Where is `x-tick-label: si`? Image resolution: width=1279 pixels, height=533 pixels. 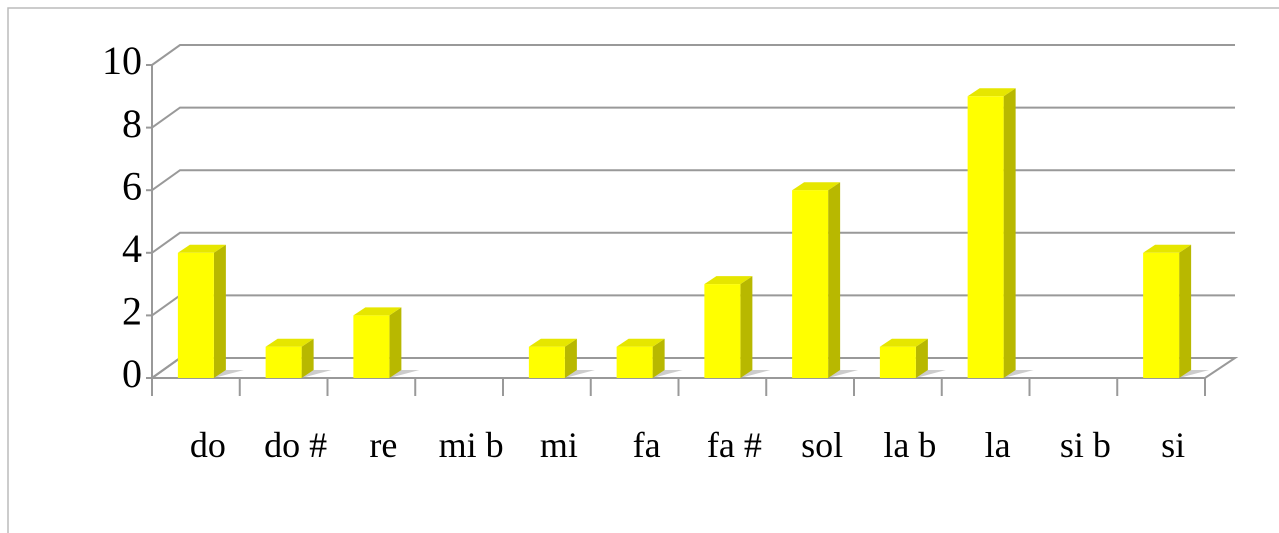
x-tick-label: si is located at coordinates (1173, 445).